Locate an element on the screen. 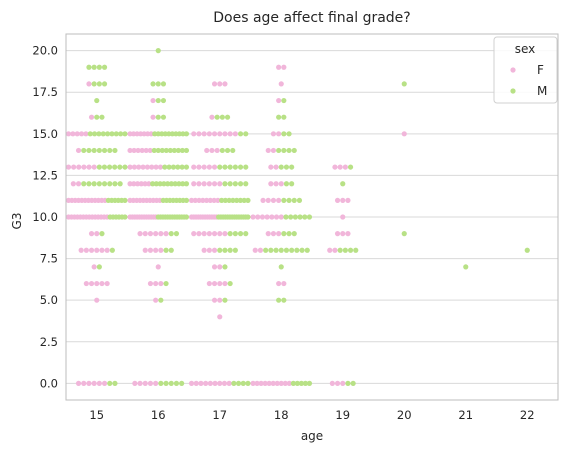 Image resolution: width=572 pixels, height=453 pixels. legend-box is located at coordinates (525, 70).